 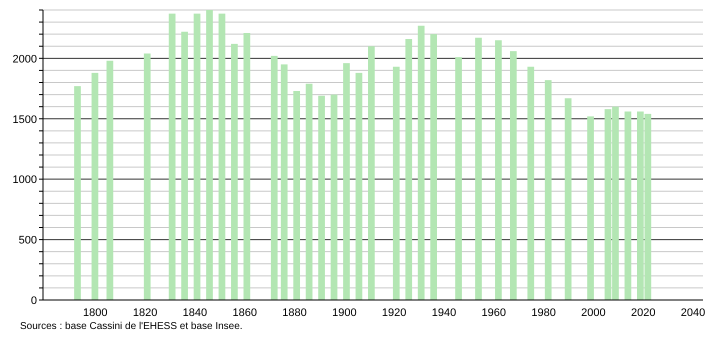 What do you see at coordinates (195, 312) in the screenshot?
I see `x-tick-label: 1840` at bounding box center [195, 312].